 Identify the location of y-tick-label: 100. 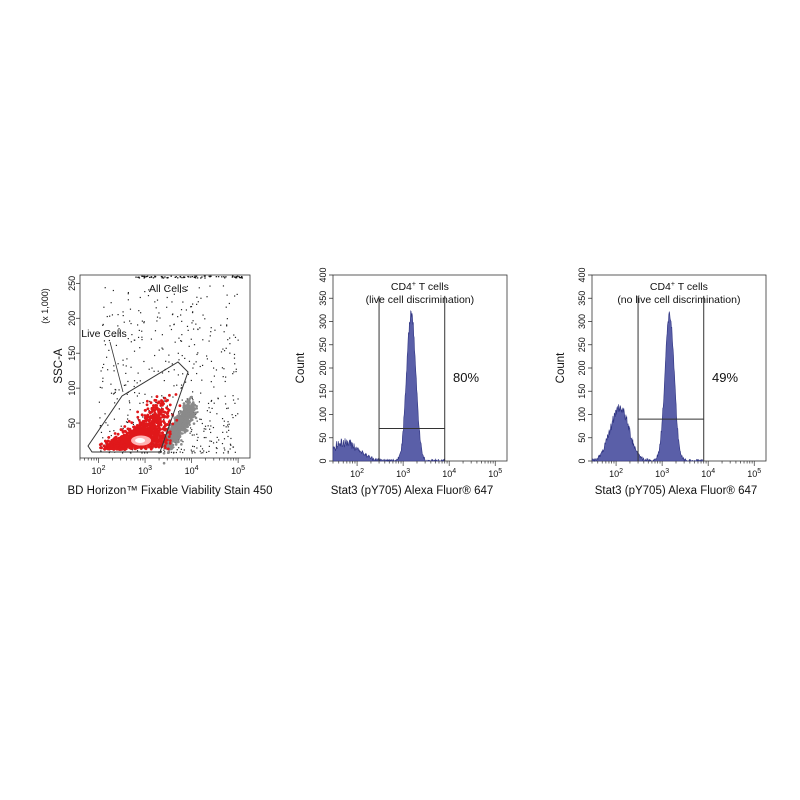
(72, 388).